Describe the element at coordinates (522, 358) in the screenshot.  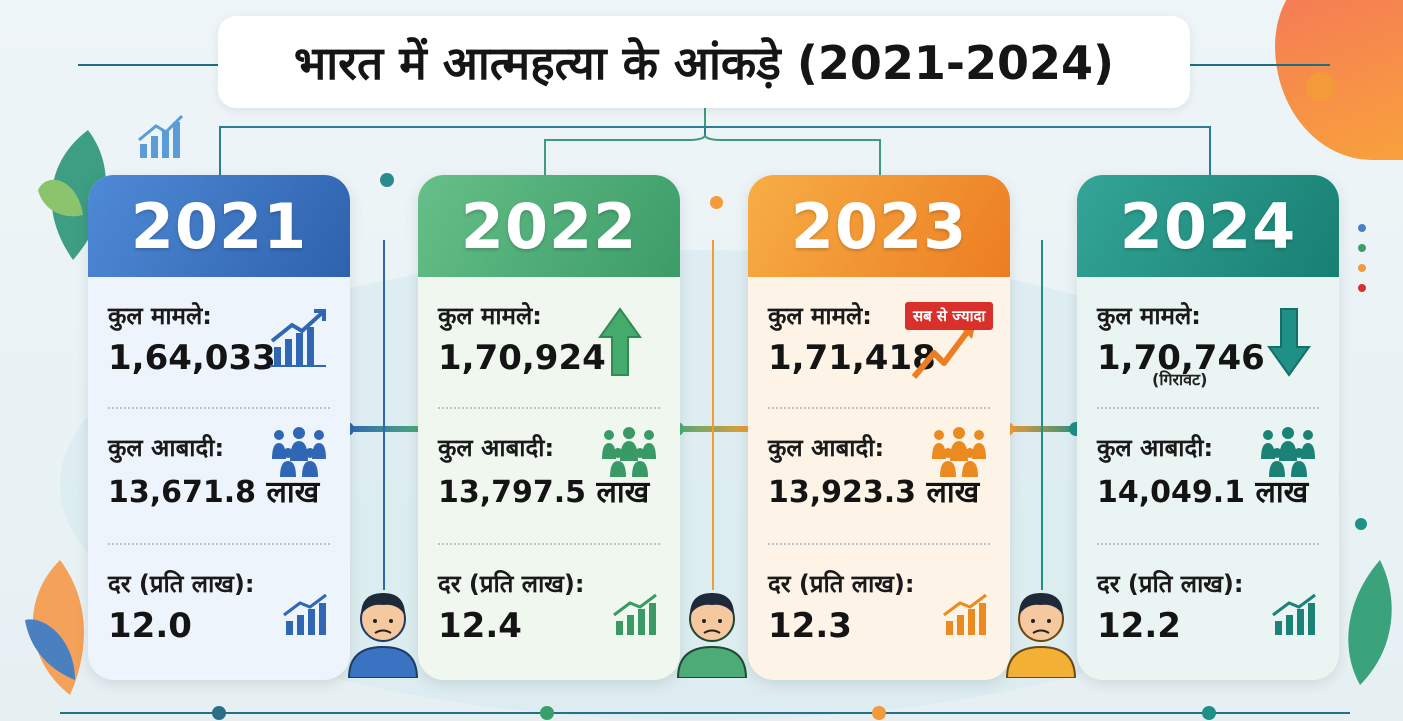
I see `cases-value: 1,70,924` at that location.